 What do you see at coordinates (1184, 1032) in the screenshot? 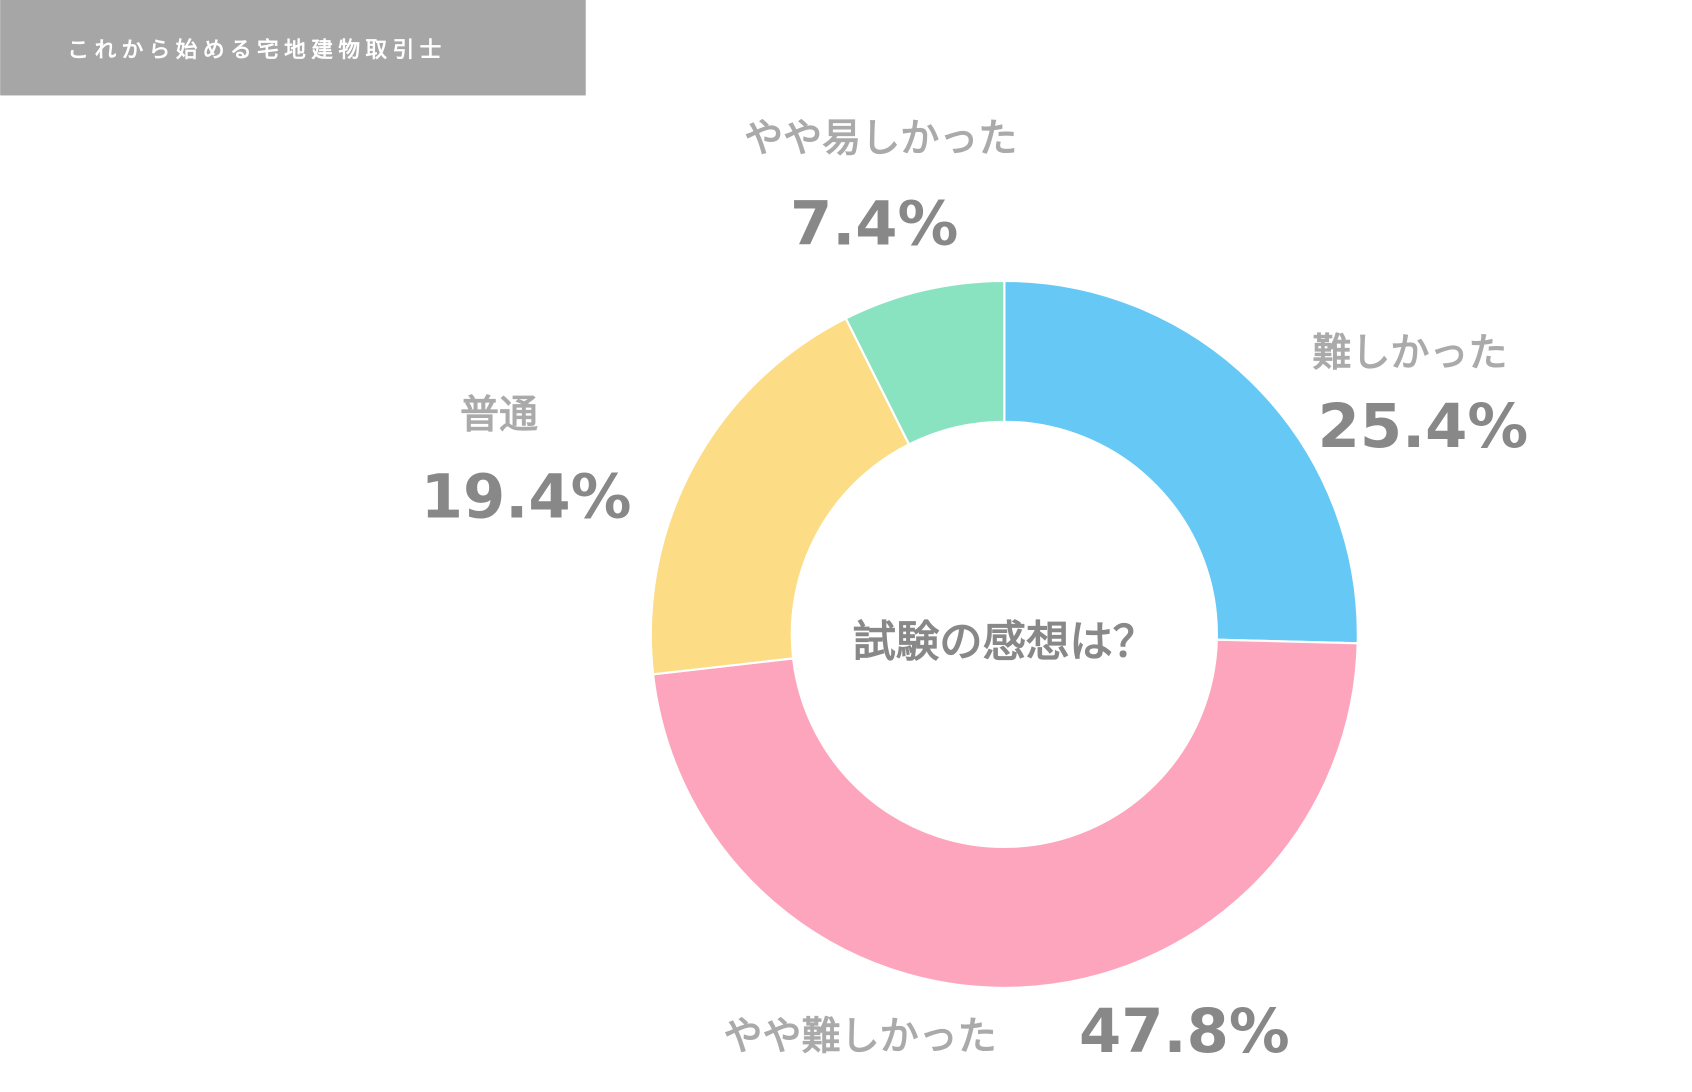
I see `value-label: 47.8%` at bounding box center [1184, 1032].